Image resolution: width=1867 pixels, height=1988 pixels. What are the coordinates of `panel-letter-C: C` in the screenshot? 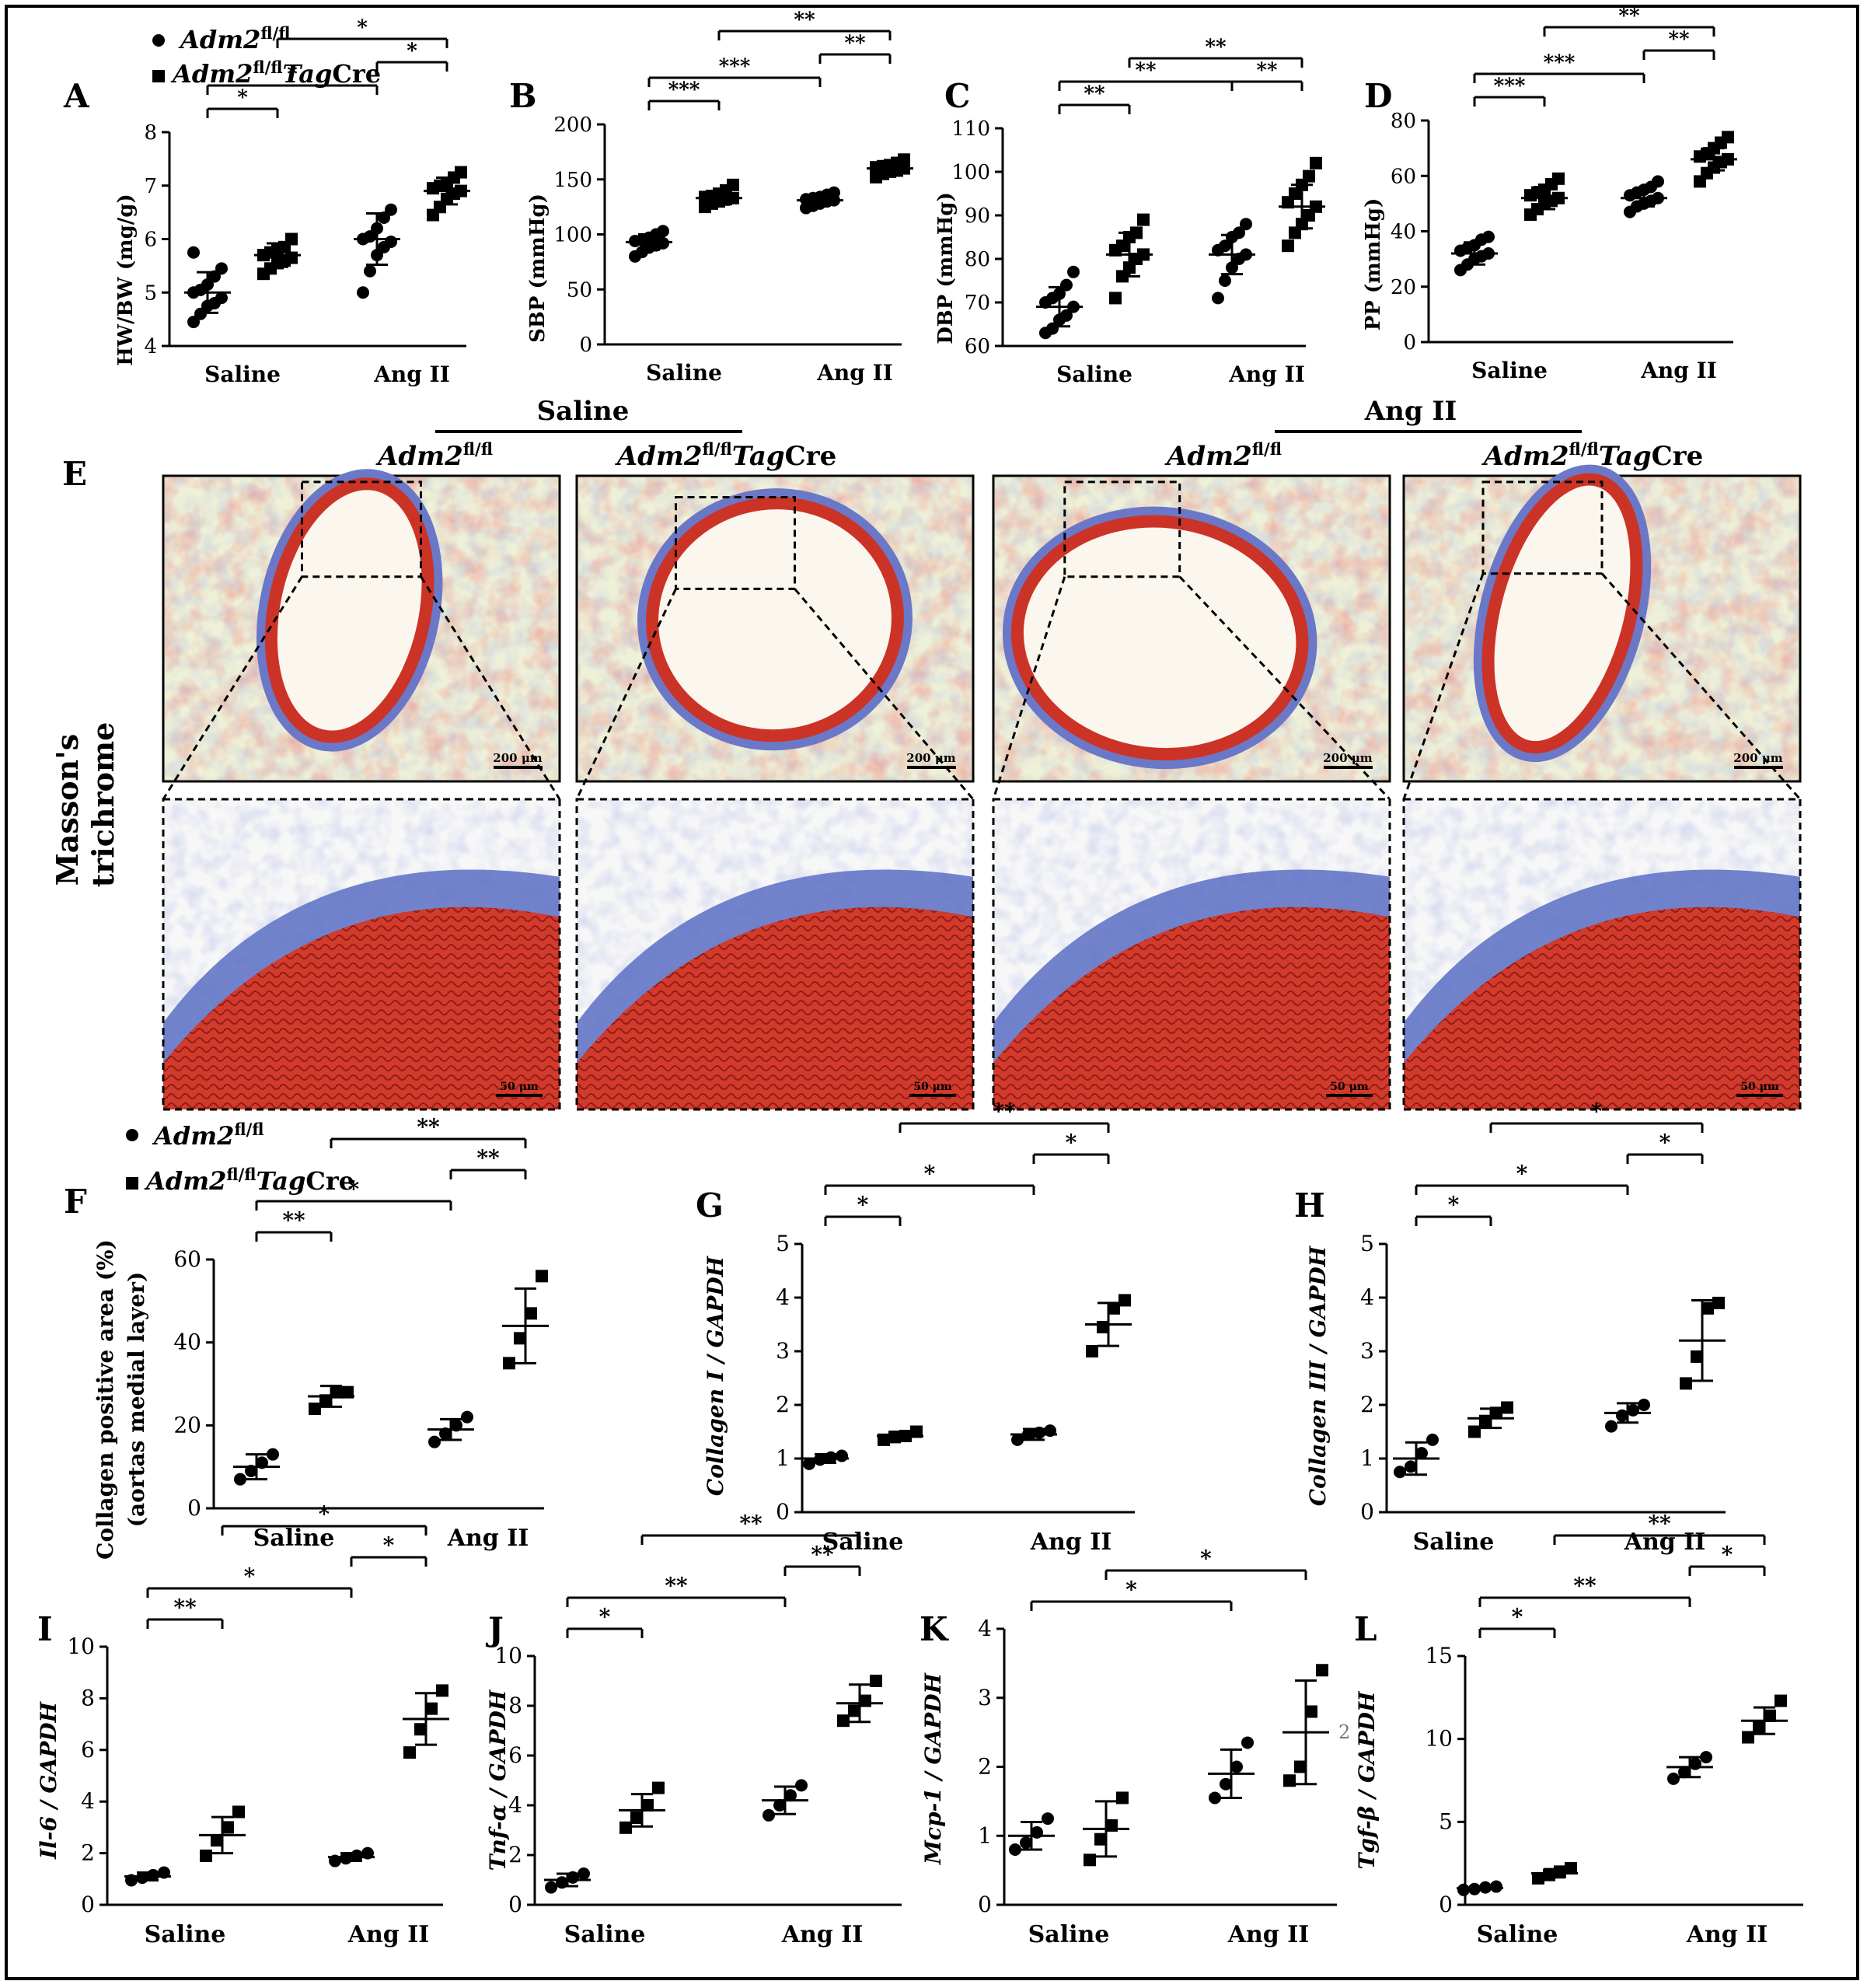 It's located at (957, 96).